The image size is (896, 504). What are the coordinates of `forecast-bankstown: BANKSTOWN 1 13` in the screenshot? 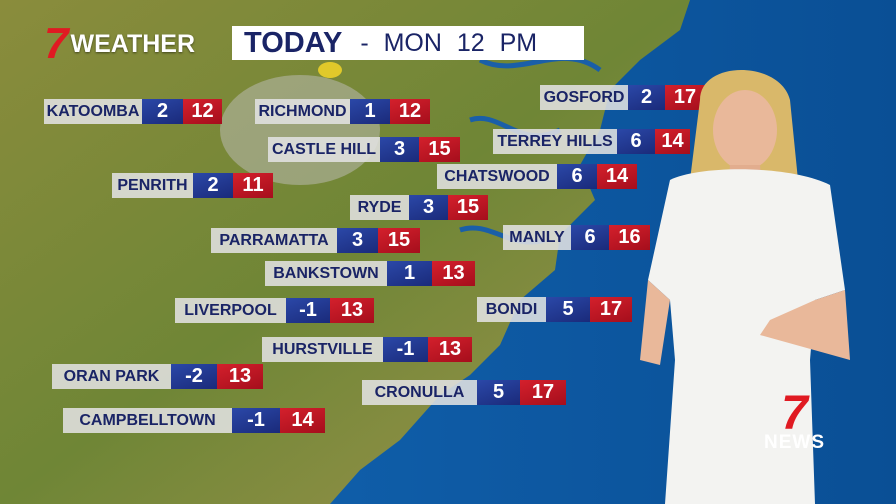 It's located at (370, 273).